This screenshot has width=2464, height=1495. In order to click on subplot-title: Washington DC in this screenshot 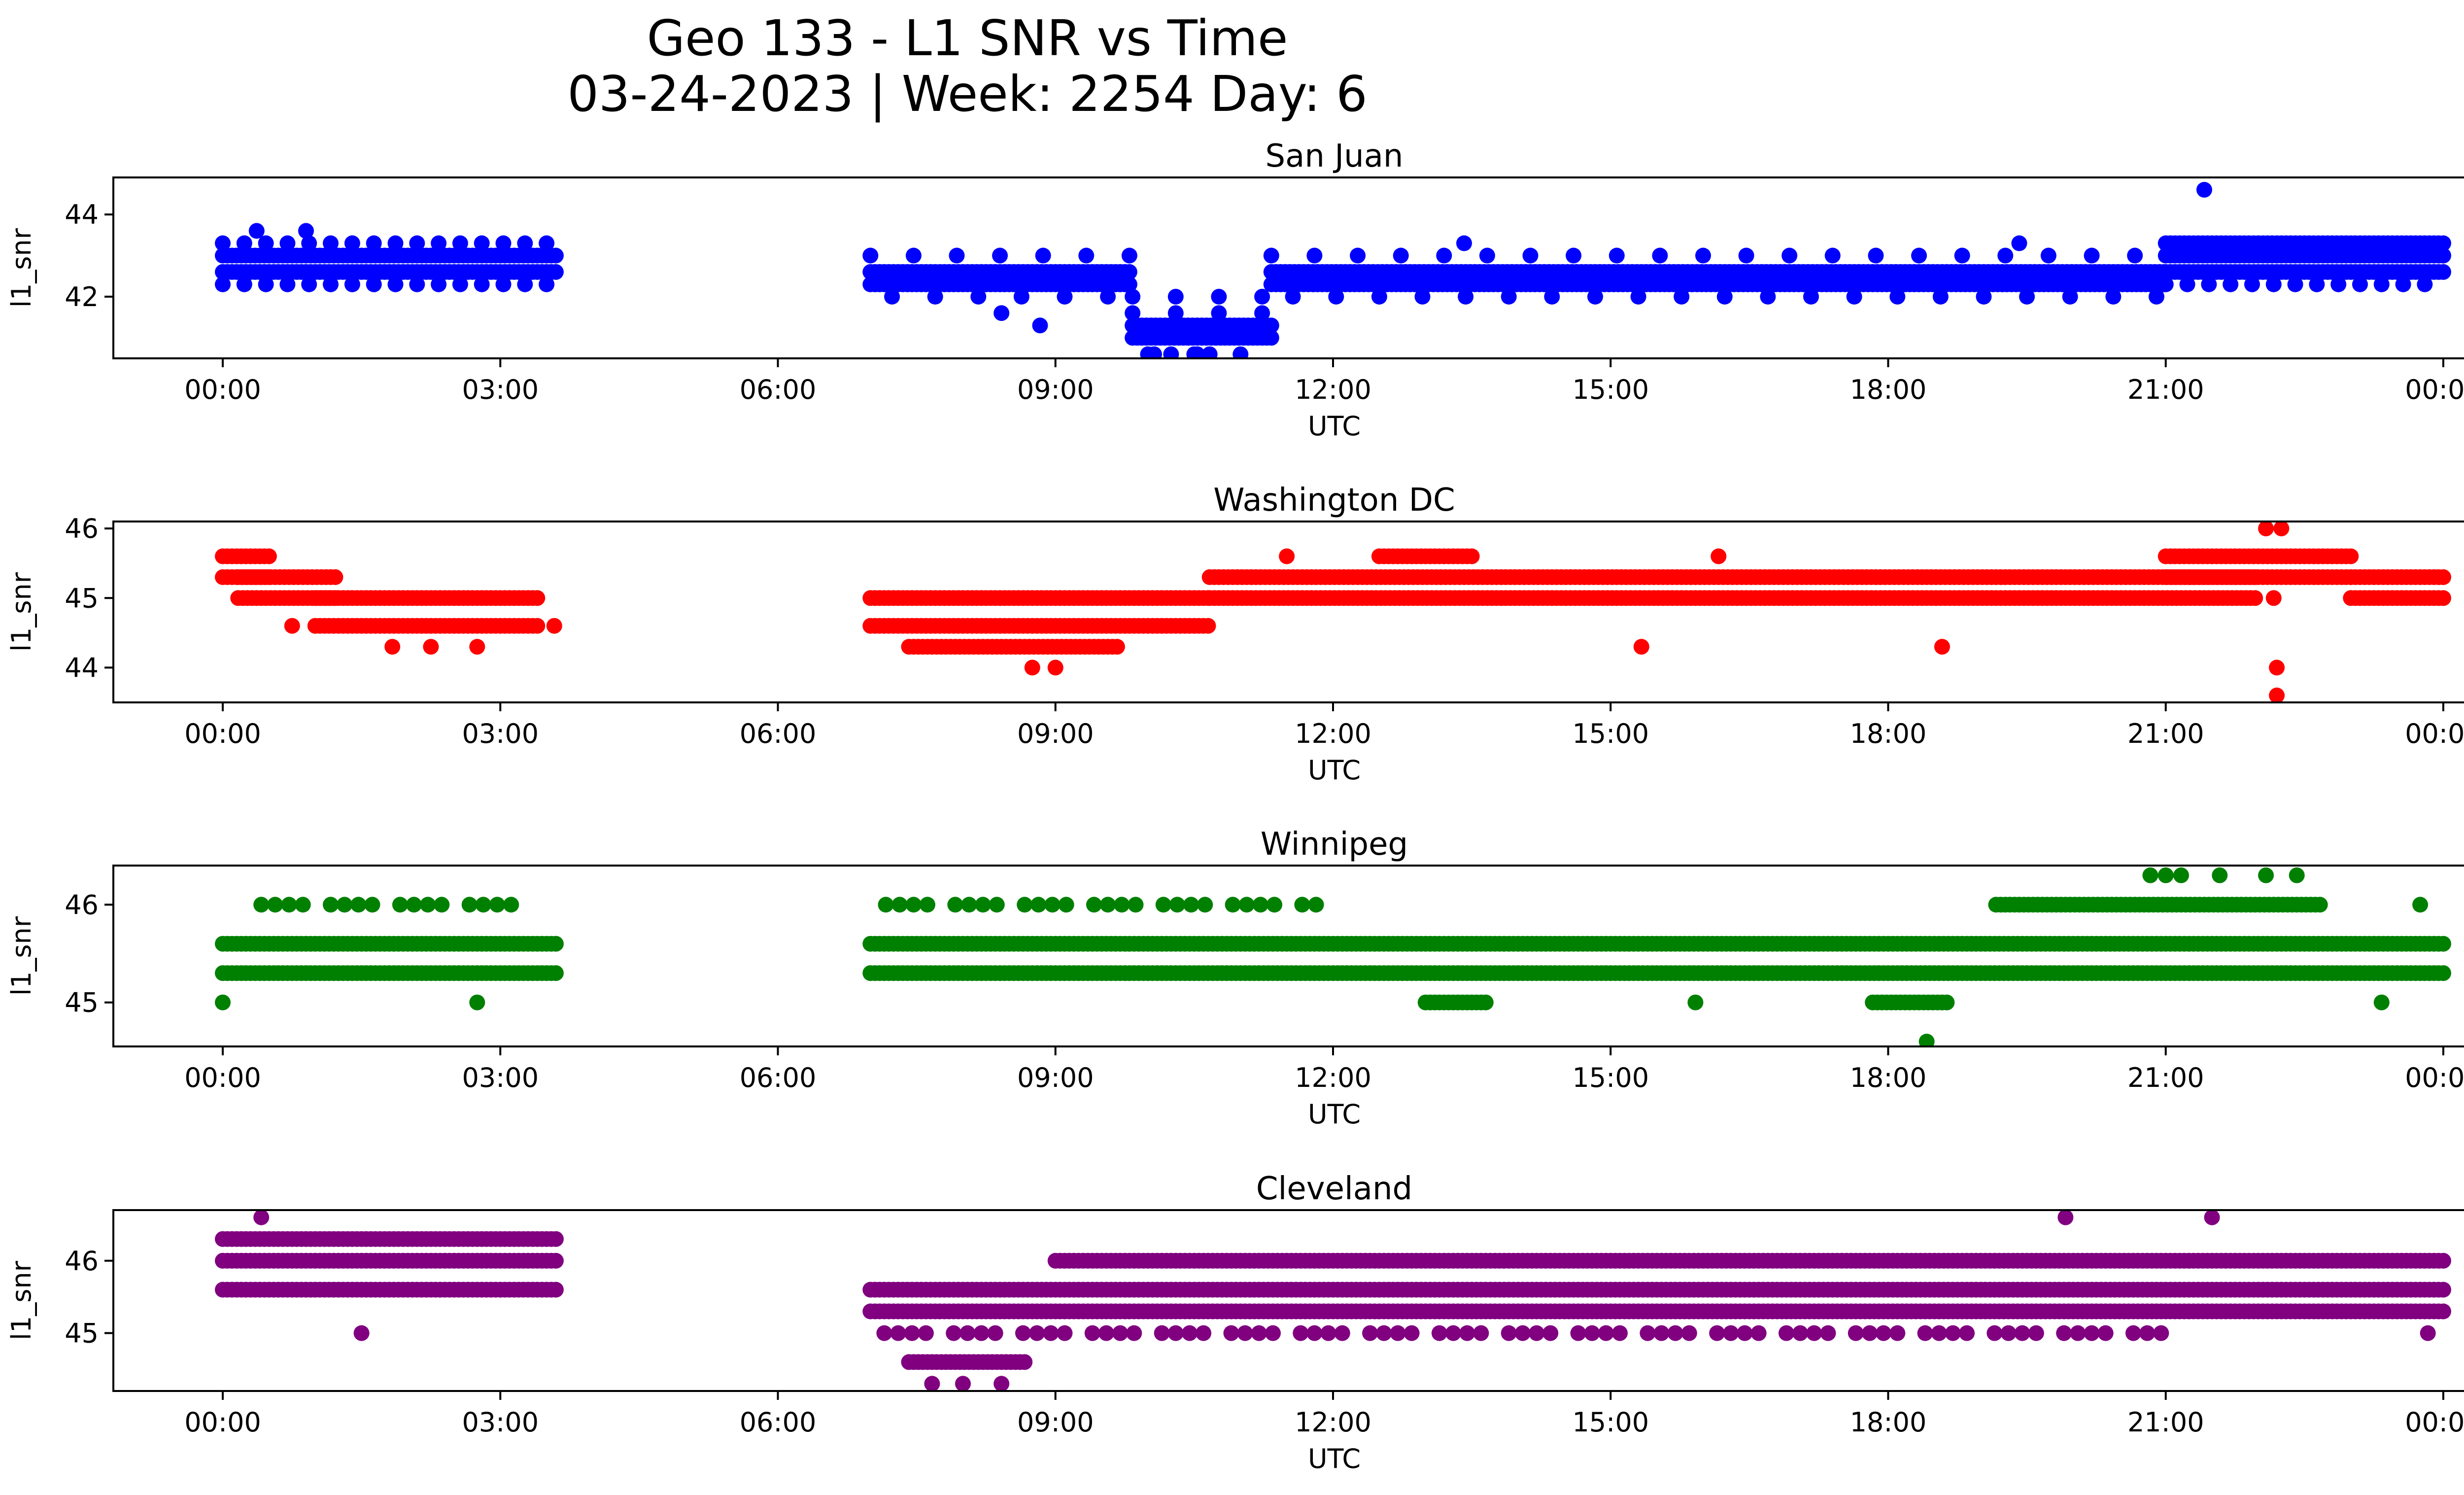, I will do `click(1334, 500)`.